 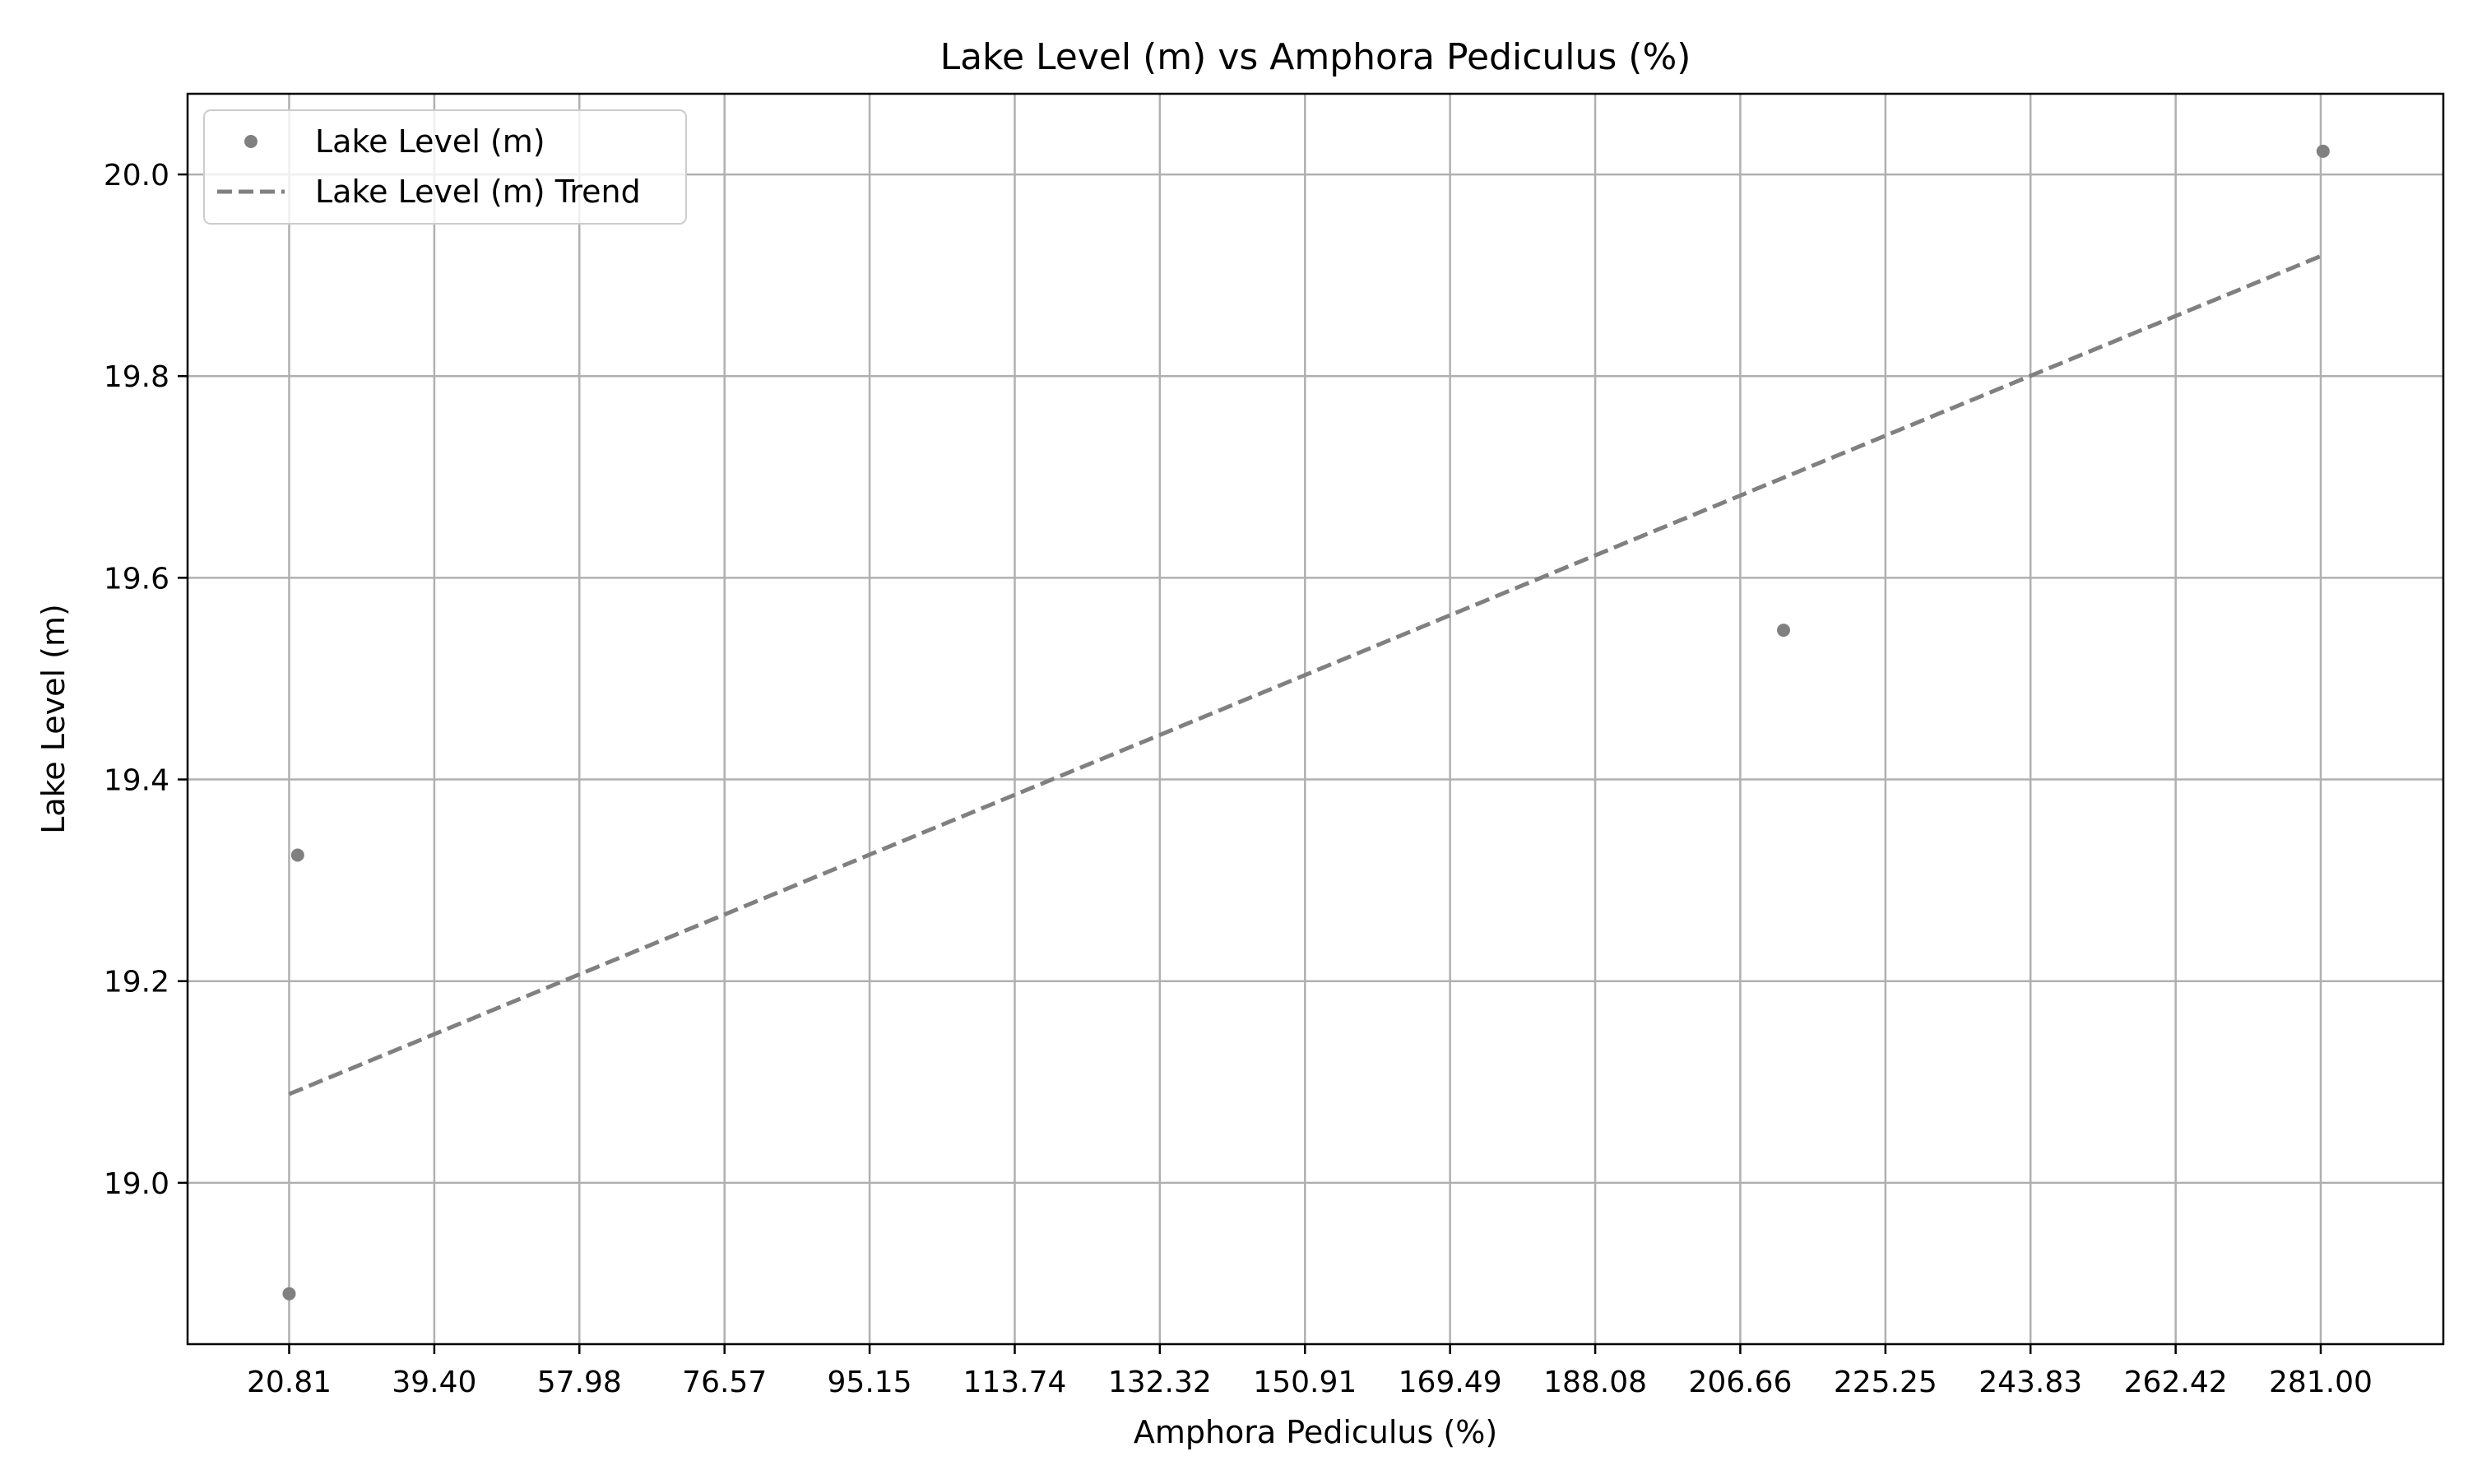 What do you see at coordinates (2321, 1382) in the screenshot?
I see `x-tick-label: 281.00` at bounding box center [2321, 1382].